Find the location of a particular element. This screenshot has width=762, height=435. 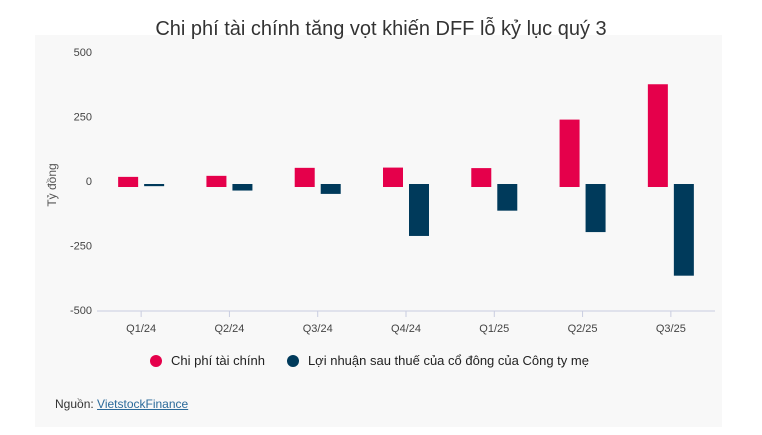

y-tick-label: 0 is located at coordinates (89, 182).